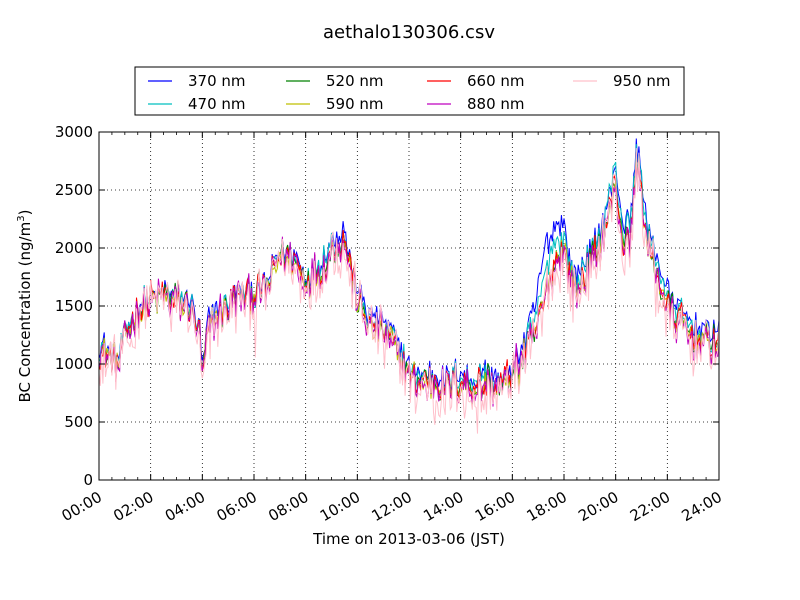  What do you see at coordinates (133, 506) in the screenshot?
I see `x-tick-label: 02:00` at bounding box center [133, 506].